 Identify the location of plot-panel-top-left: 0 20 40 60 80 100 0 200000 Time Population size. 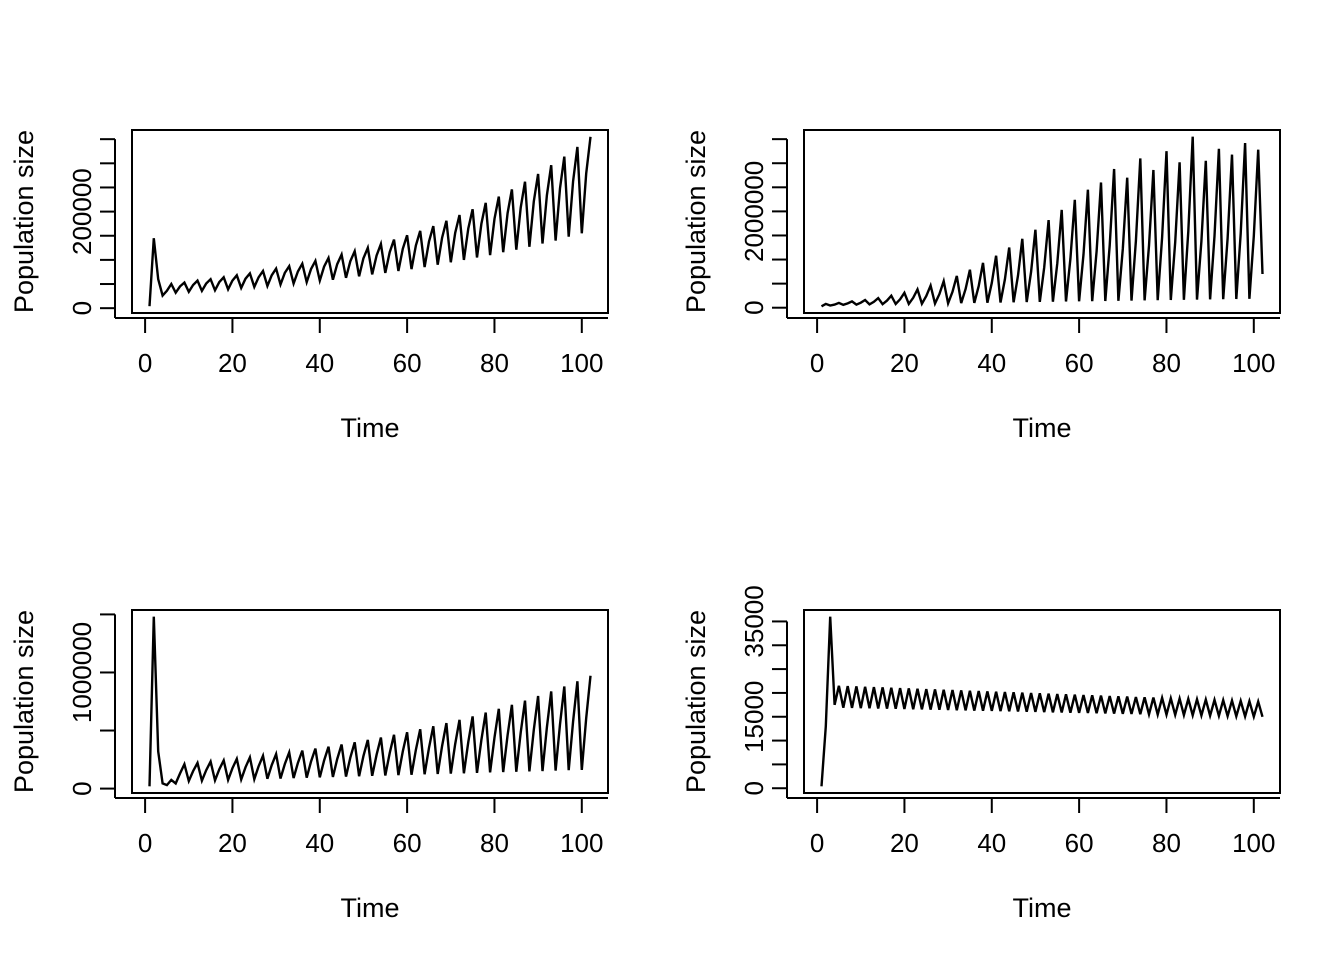
(309, 286).